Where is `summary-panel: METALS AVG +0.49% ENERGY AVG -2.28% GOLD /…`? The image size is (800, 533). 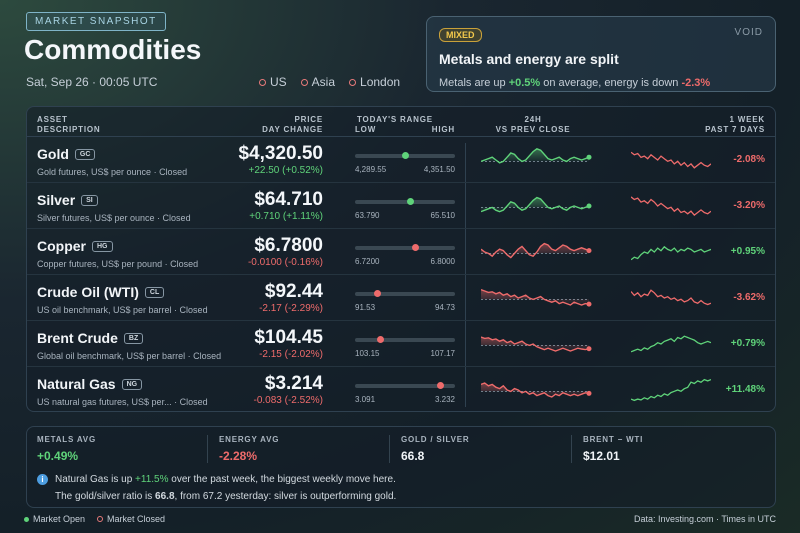 summary-panel: METALS AVG +0.49% ENERGY AVG -2.28% GOLD /… is located at coordinates (401, 467).